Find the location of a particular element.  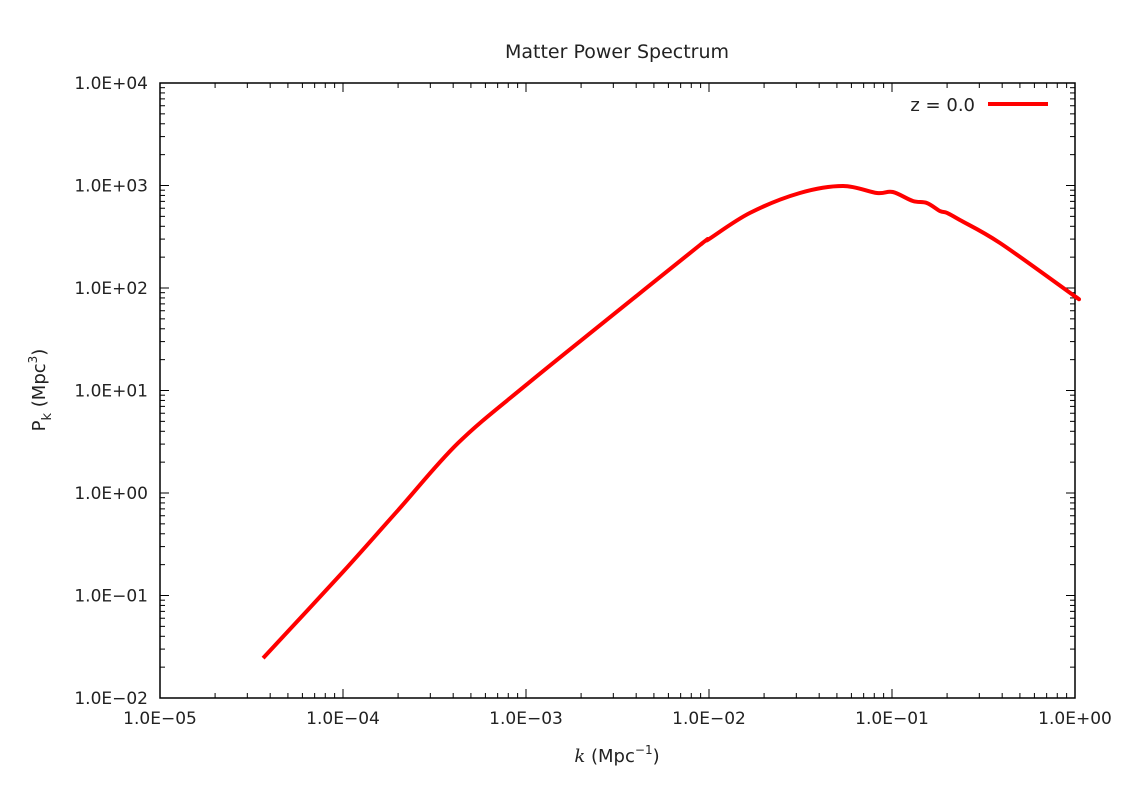

y-axis-label-symbol: P is located at coordinates (39, 425).